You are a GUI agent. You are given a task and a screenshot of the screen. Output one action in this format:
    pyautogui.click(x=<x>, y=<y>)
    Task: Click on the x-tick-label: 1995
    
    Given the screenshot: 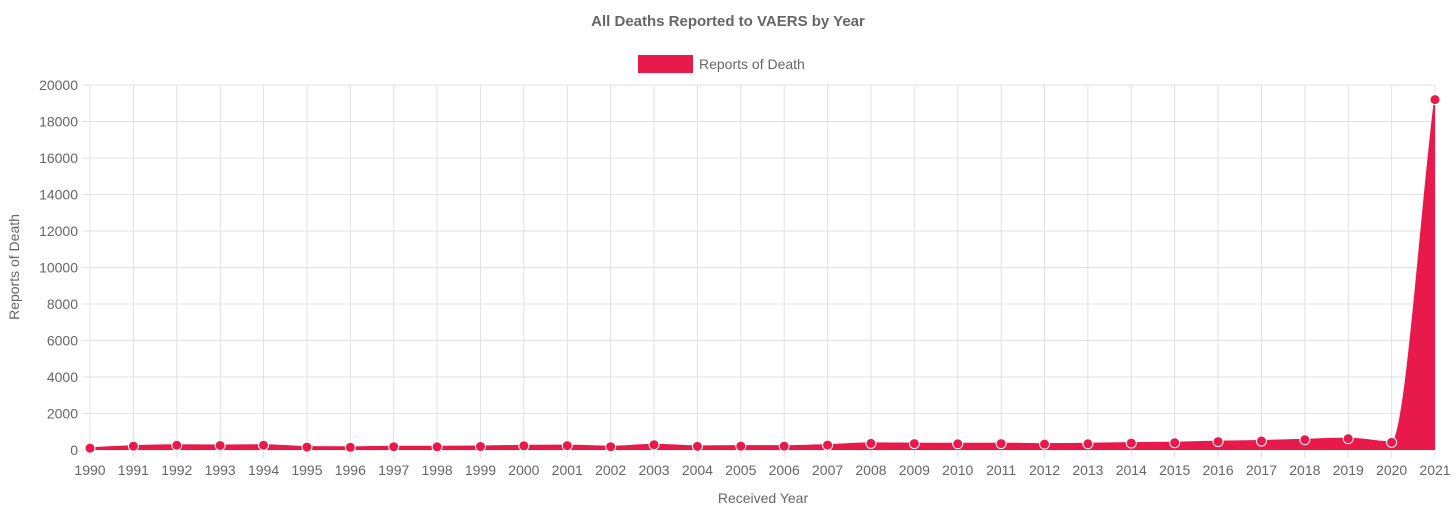 What is the action you would take?
    pyautogui.click(x=306, y=470)
    